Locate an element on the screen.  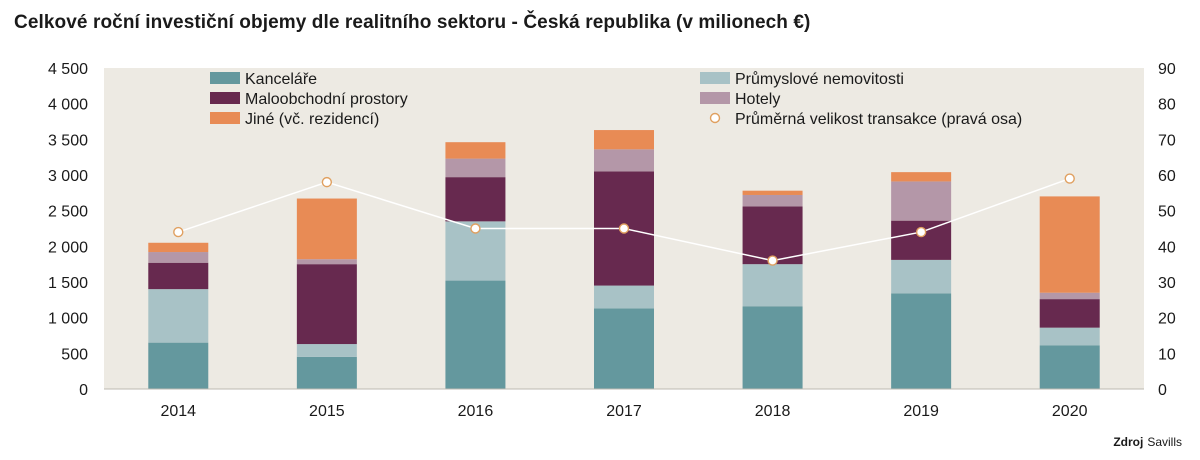
x-tick-label: 2018 is located at coordinates (773, 411).